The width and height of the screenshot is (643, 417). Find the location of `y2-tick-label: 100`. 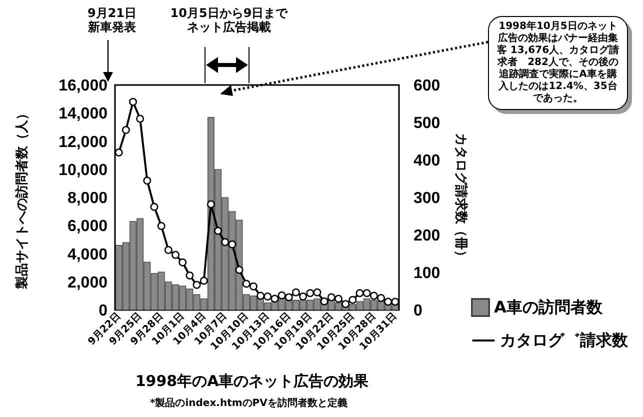

y2-tick-label: 100 is located at coordinates (427, 273).